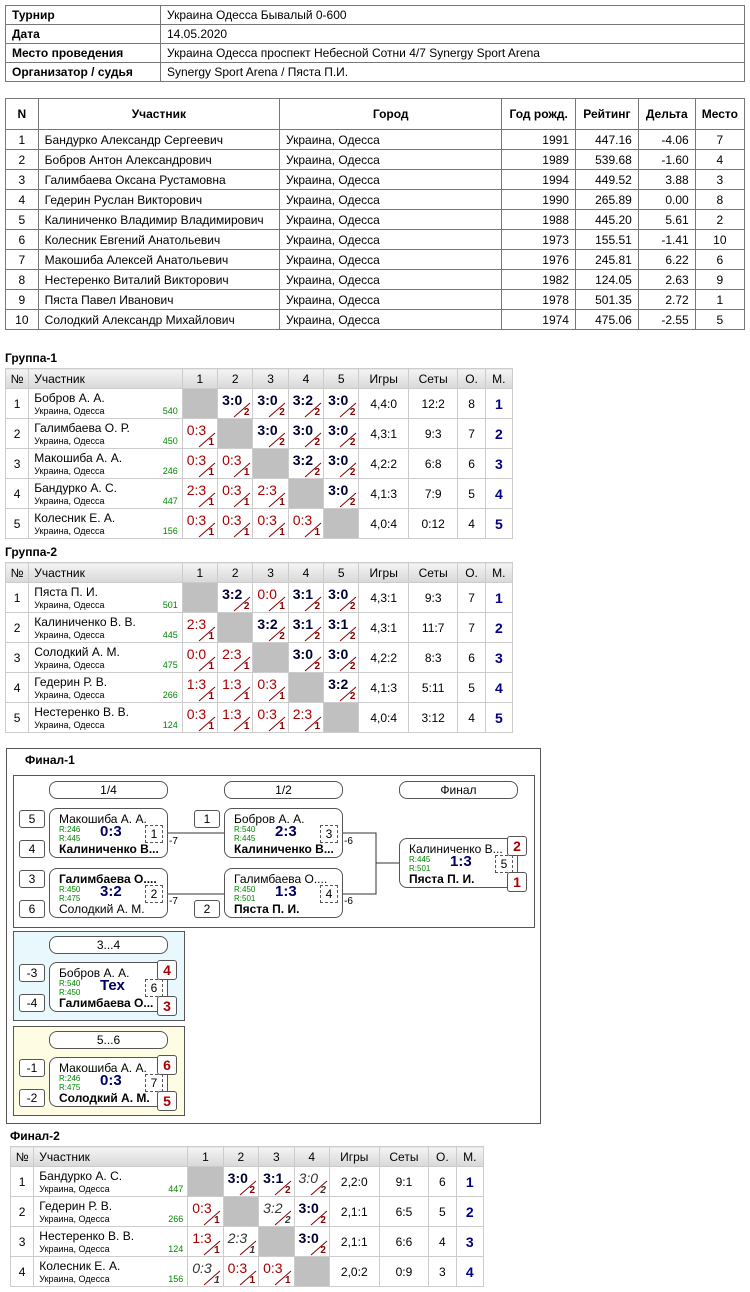 This screenshot has width=750, height=1292. Describe the element at coordinates (22, 199) in the screenshot. I see `player-cell: 4` at that location.